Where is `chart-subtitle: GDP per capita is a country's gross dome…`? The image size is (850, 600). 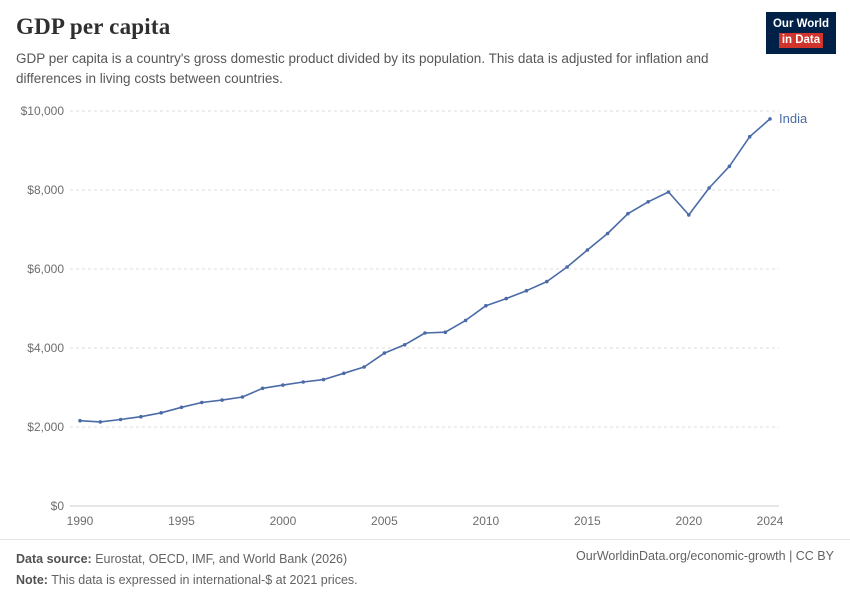
chart-subtitle: GDP per capita is a country's gross dome… is located at coordinates (362, 69).